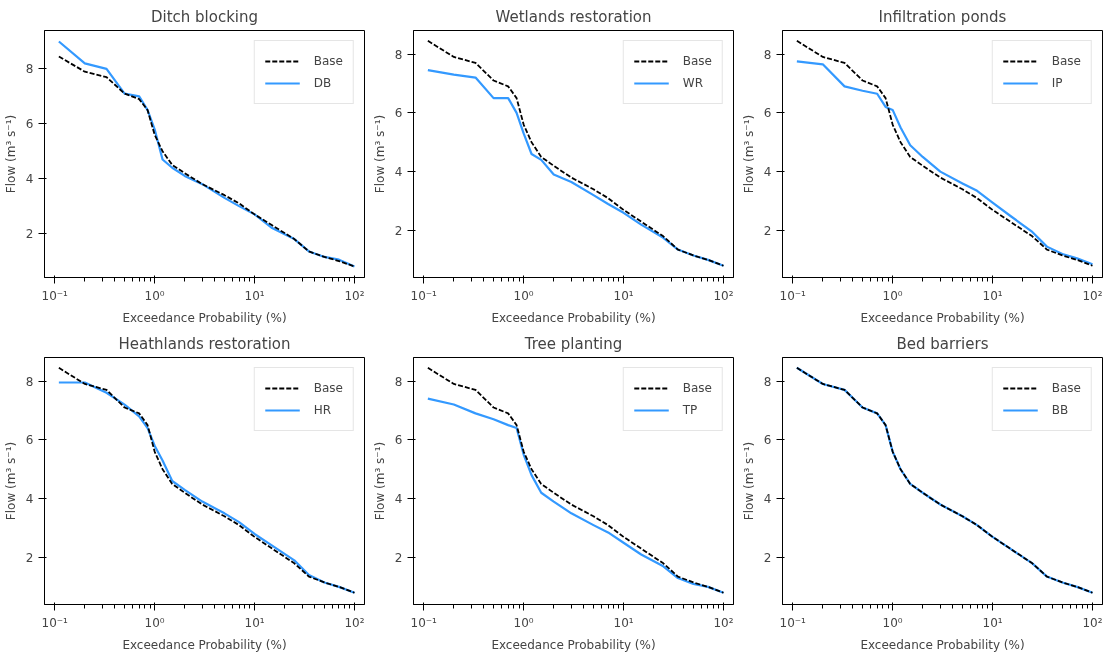 The height and width of the screenshot is (655, 1109). What do you see at coordinates (323, 83) in the screenshot?
I see `legend-label: DB` at bounding box center [323, 83].